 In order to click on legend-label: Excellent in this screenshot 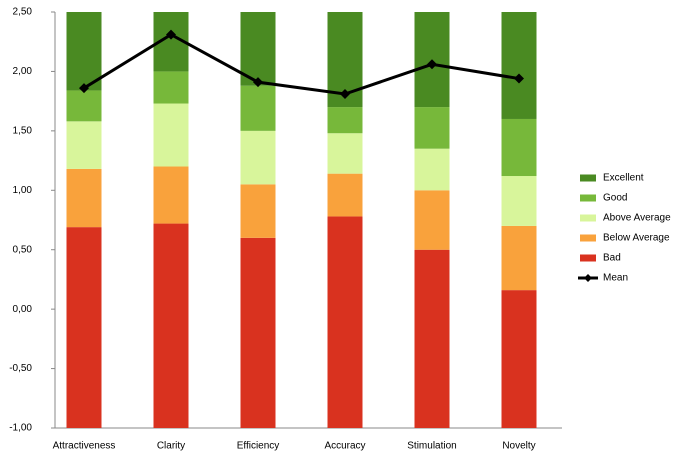, I will do `click(623, 178)`.